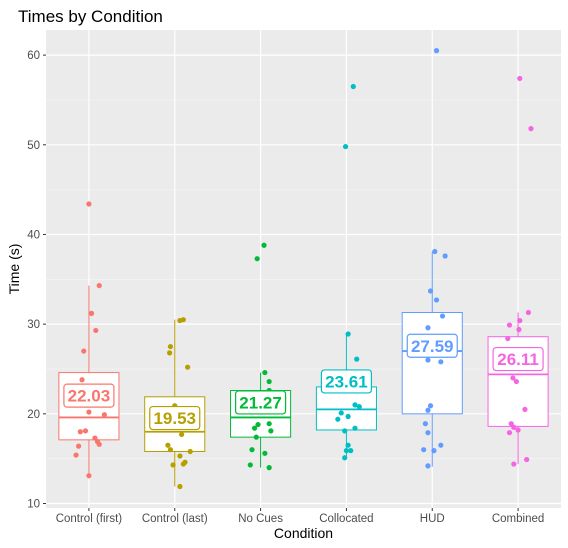  What do you see at coordinates (89, 519) in the screenshot?
I see `x-tick-label: Control (first)` at bounding box center [89, 519].